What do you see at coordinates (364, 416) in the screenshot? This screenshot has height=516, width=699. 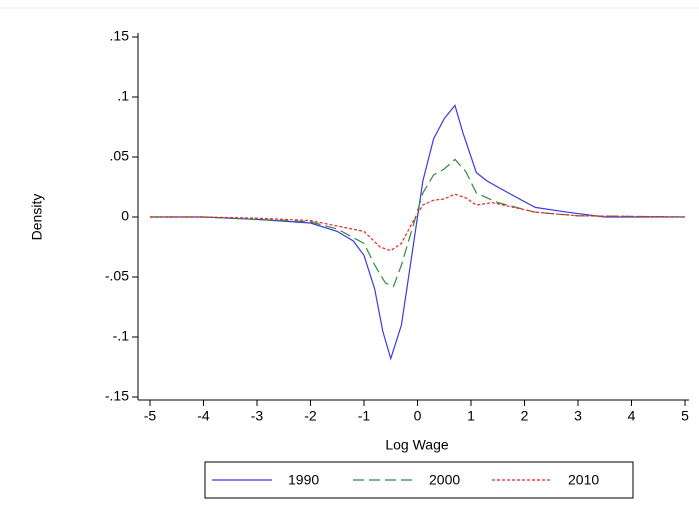 I see `x-tick-label: -1` at bounding box center [364, 416].